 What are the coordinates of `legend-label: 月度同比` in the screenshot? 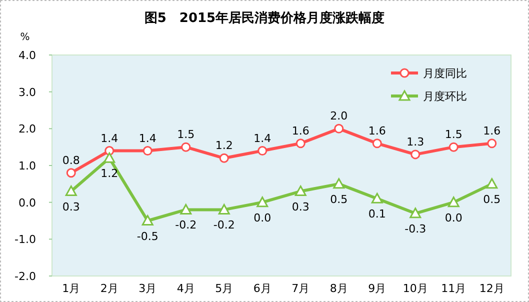 It's located at (445, 73).